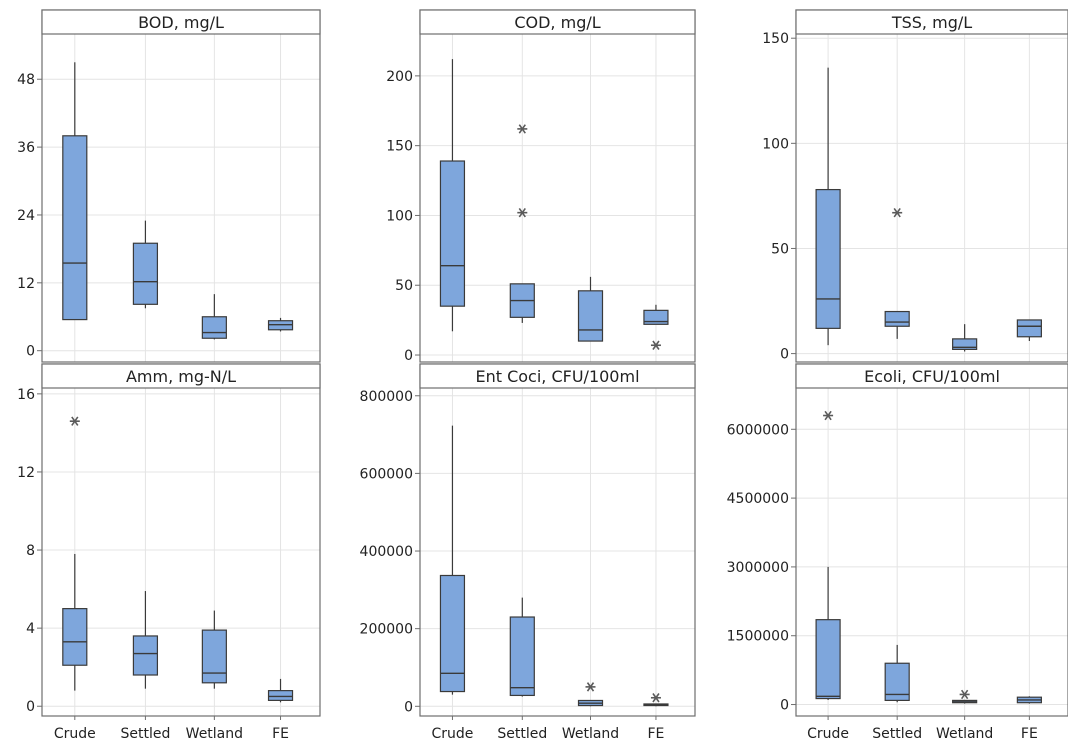 The image size is (1068, 745). What do you see at coordinates (399, 77) in the screenshot?
I see `y-tick-label: 200` at bounding box center [399, 77].